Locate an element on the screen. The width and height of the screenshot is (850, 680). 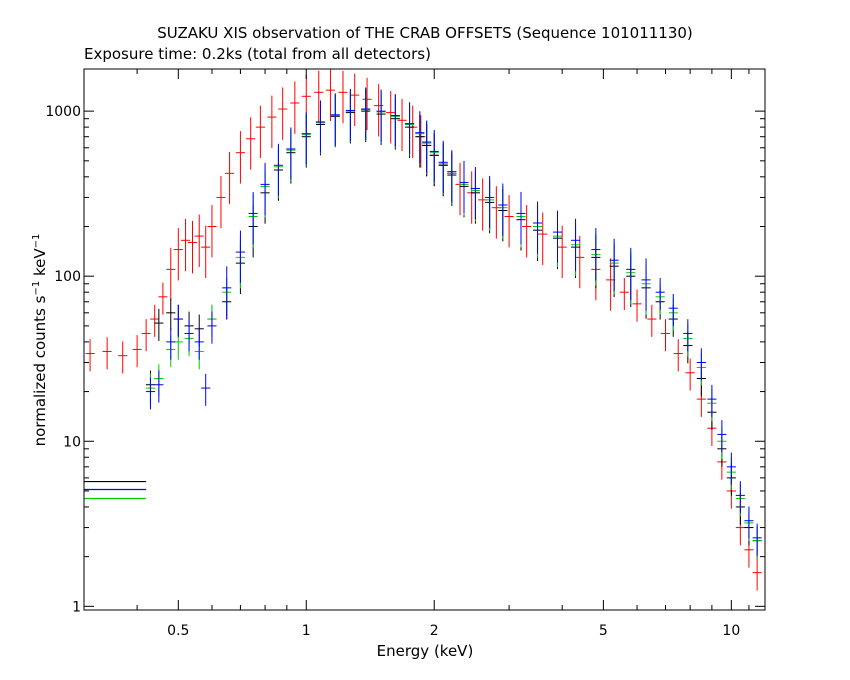
x-tick-label: 1 is located at coordinates (306, 631).